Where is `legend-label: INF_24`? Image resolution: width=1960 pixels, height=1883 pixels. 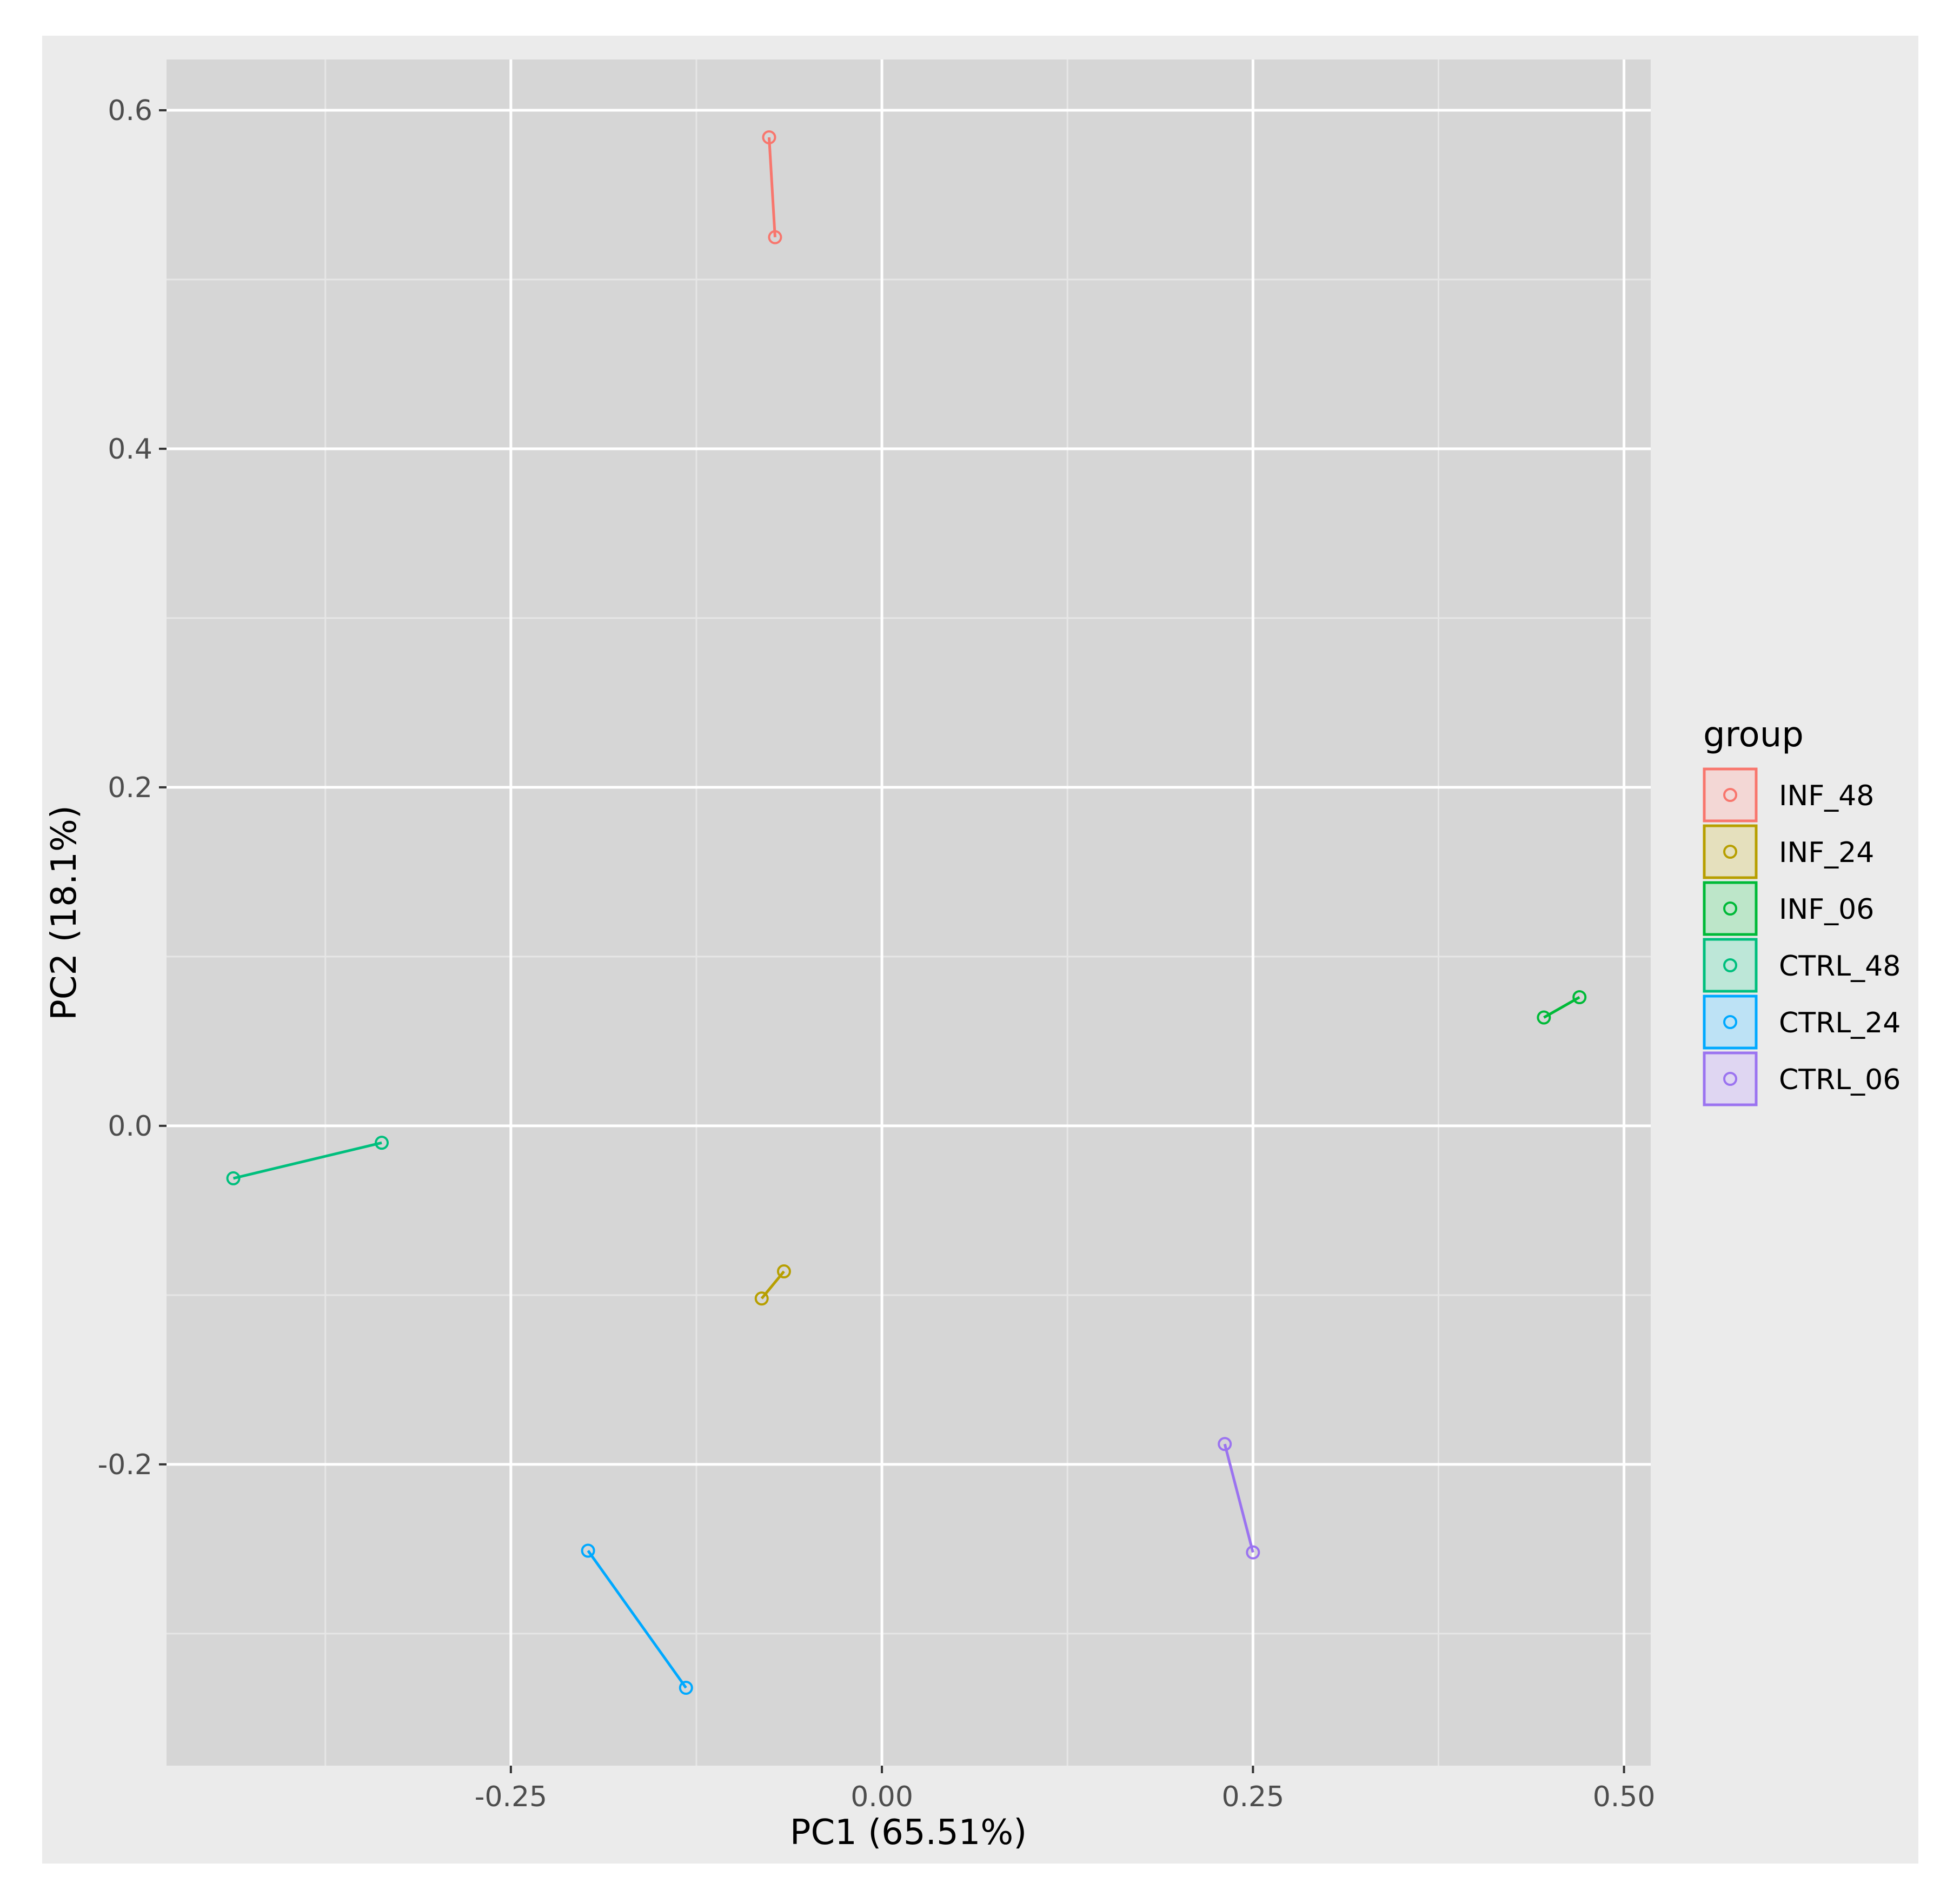
legend-label: INF_24 is located at coordinates (1826, 853).